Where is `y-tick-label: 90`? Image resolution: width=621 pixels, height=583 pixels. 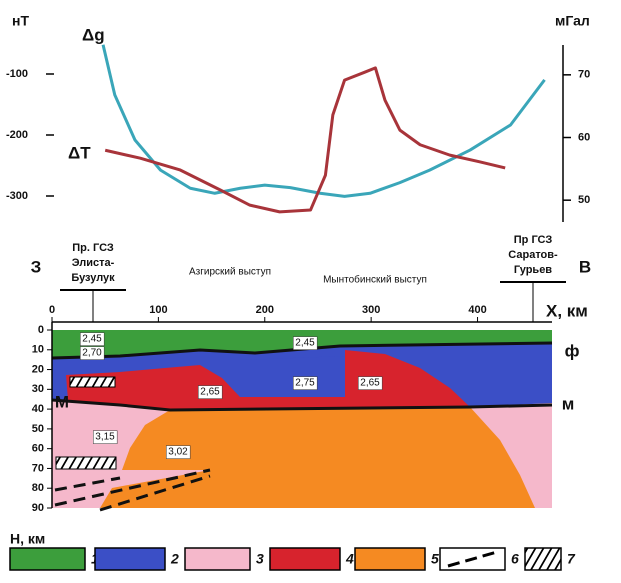 y-tick-label: 90 is located at coordinates (38, 508).